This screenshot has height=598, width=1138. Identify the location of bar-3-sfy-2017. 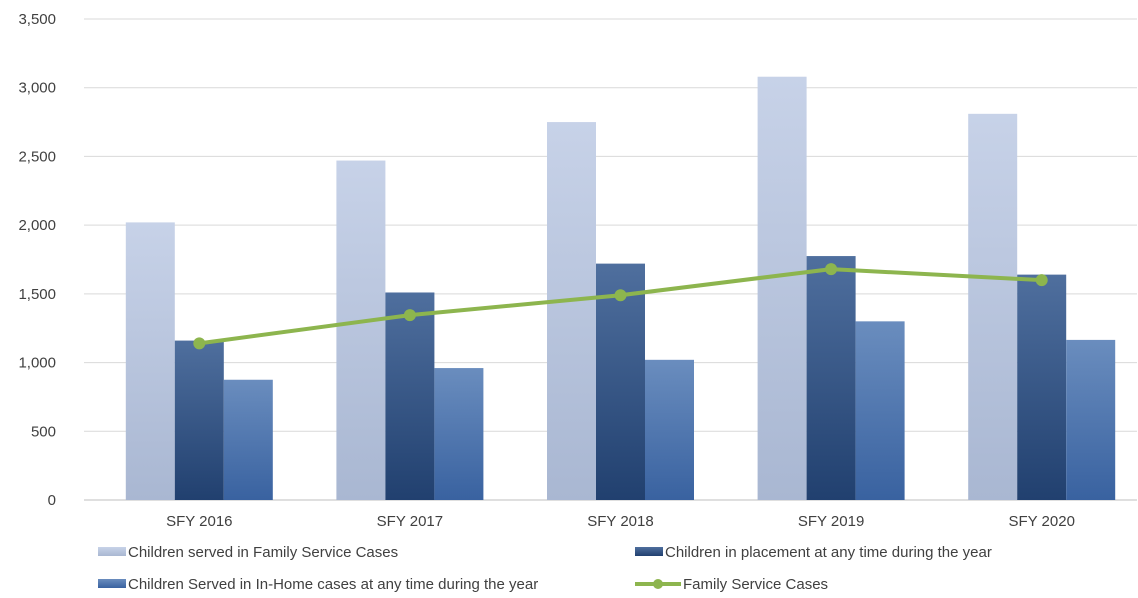
(459, 434).